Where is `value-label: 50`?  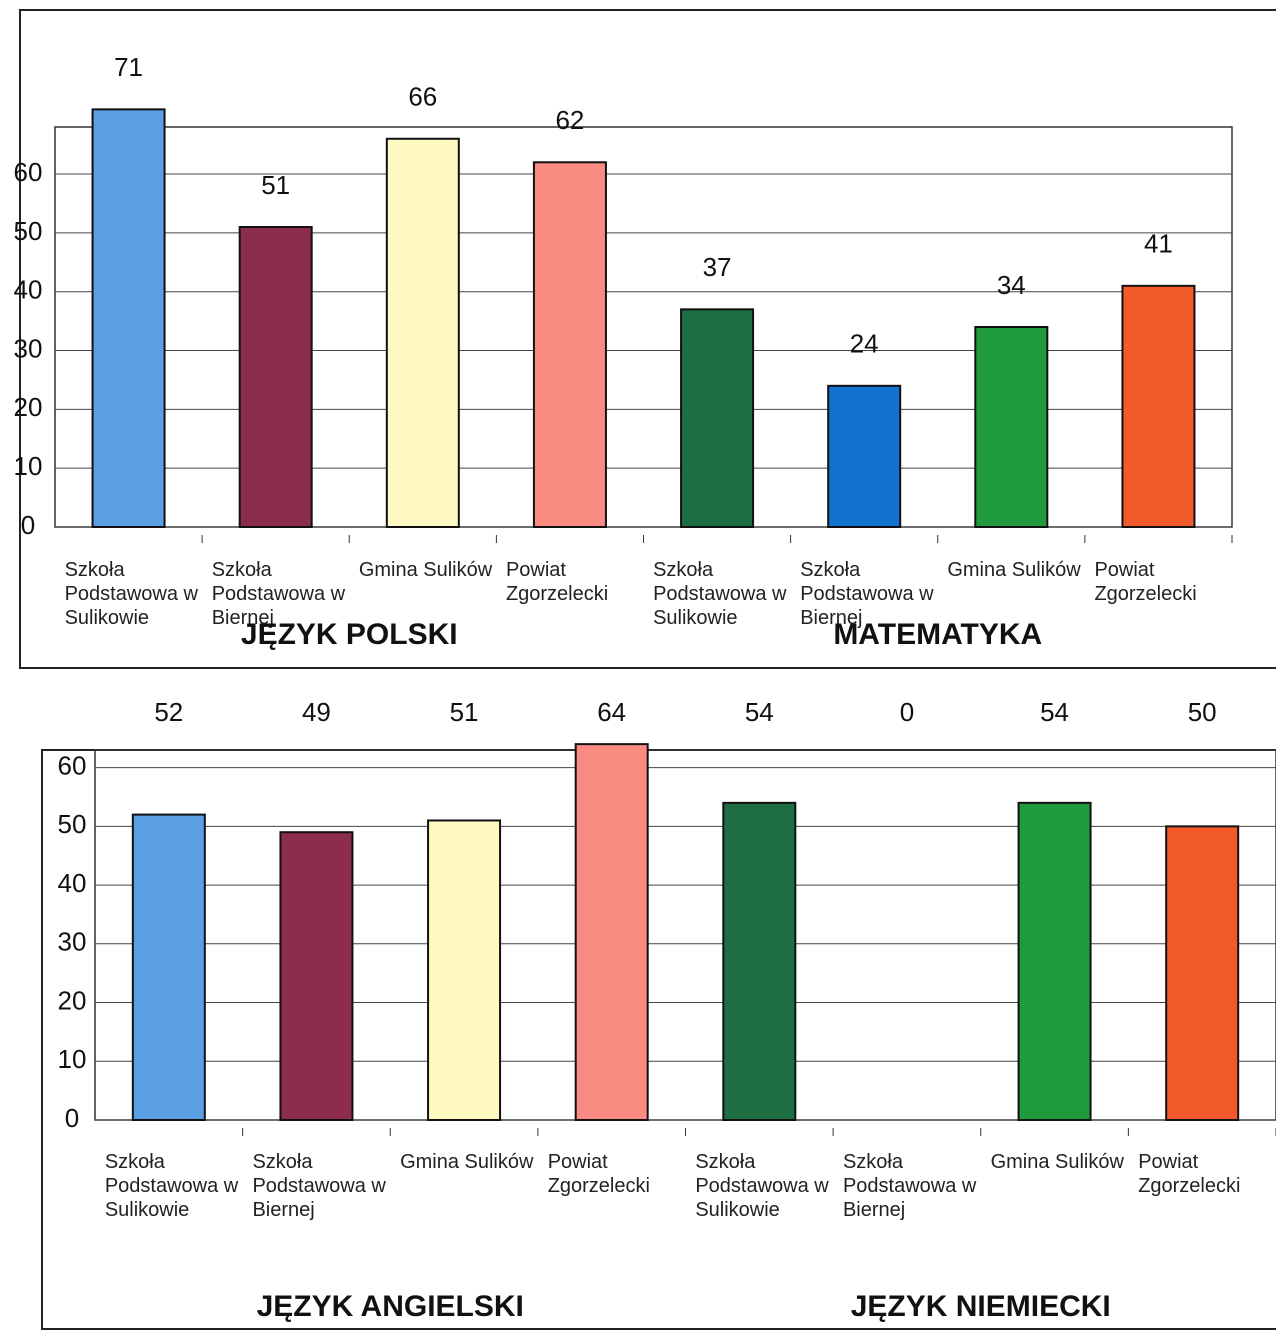 value-label: 50 is located at coordinates (1202, 712).